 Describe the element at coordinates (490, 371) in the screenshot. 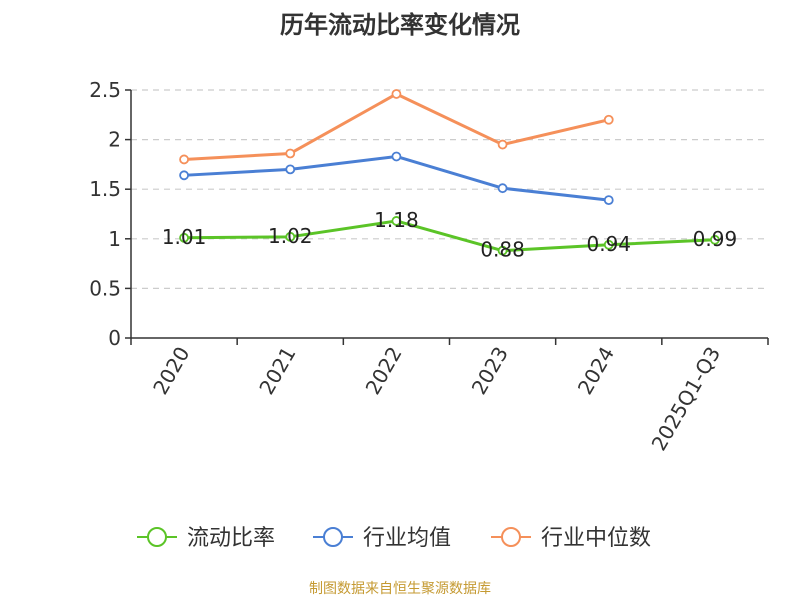

I see `x-tick-label: 2023` at that location.